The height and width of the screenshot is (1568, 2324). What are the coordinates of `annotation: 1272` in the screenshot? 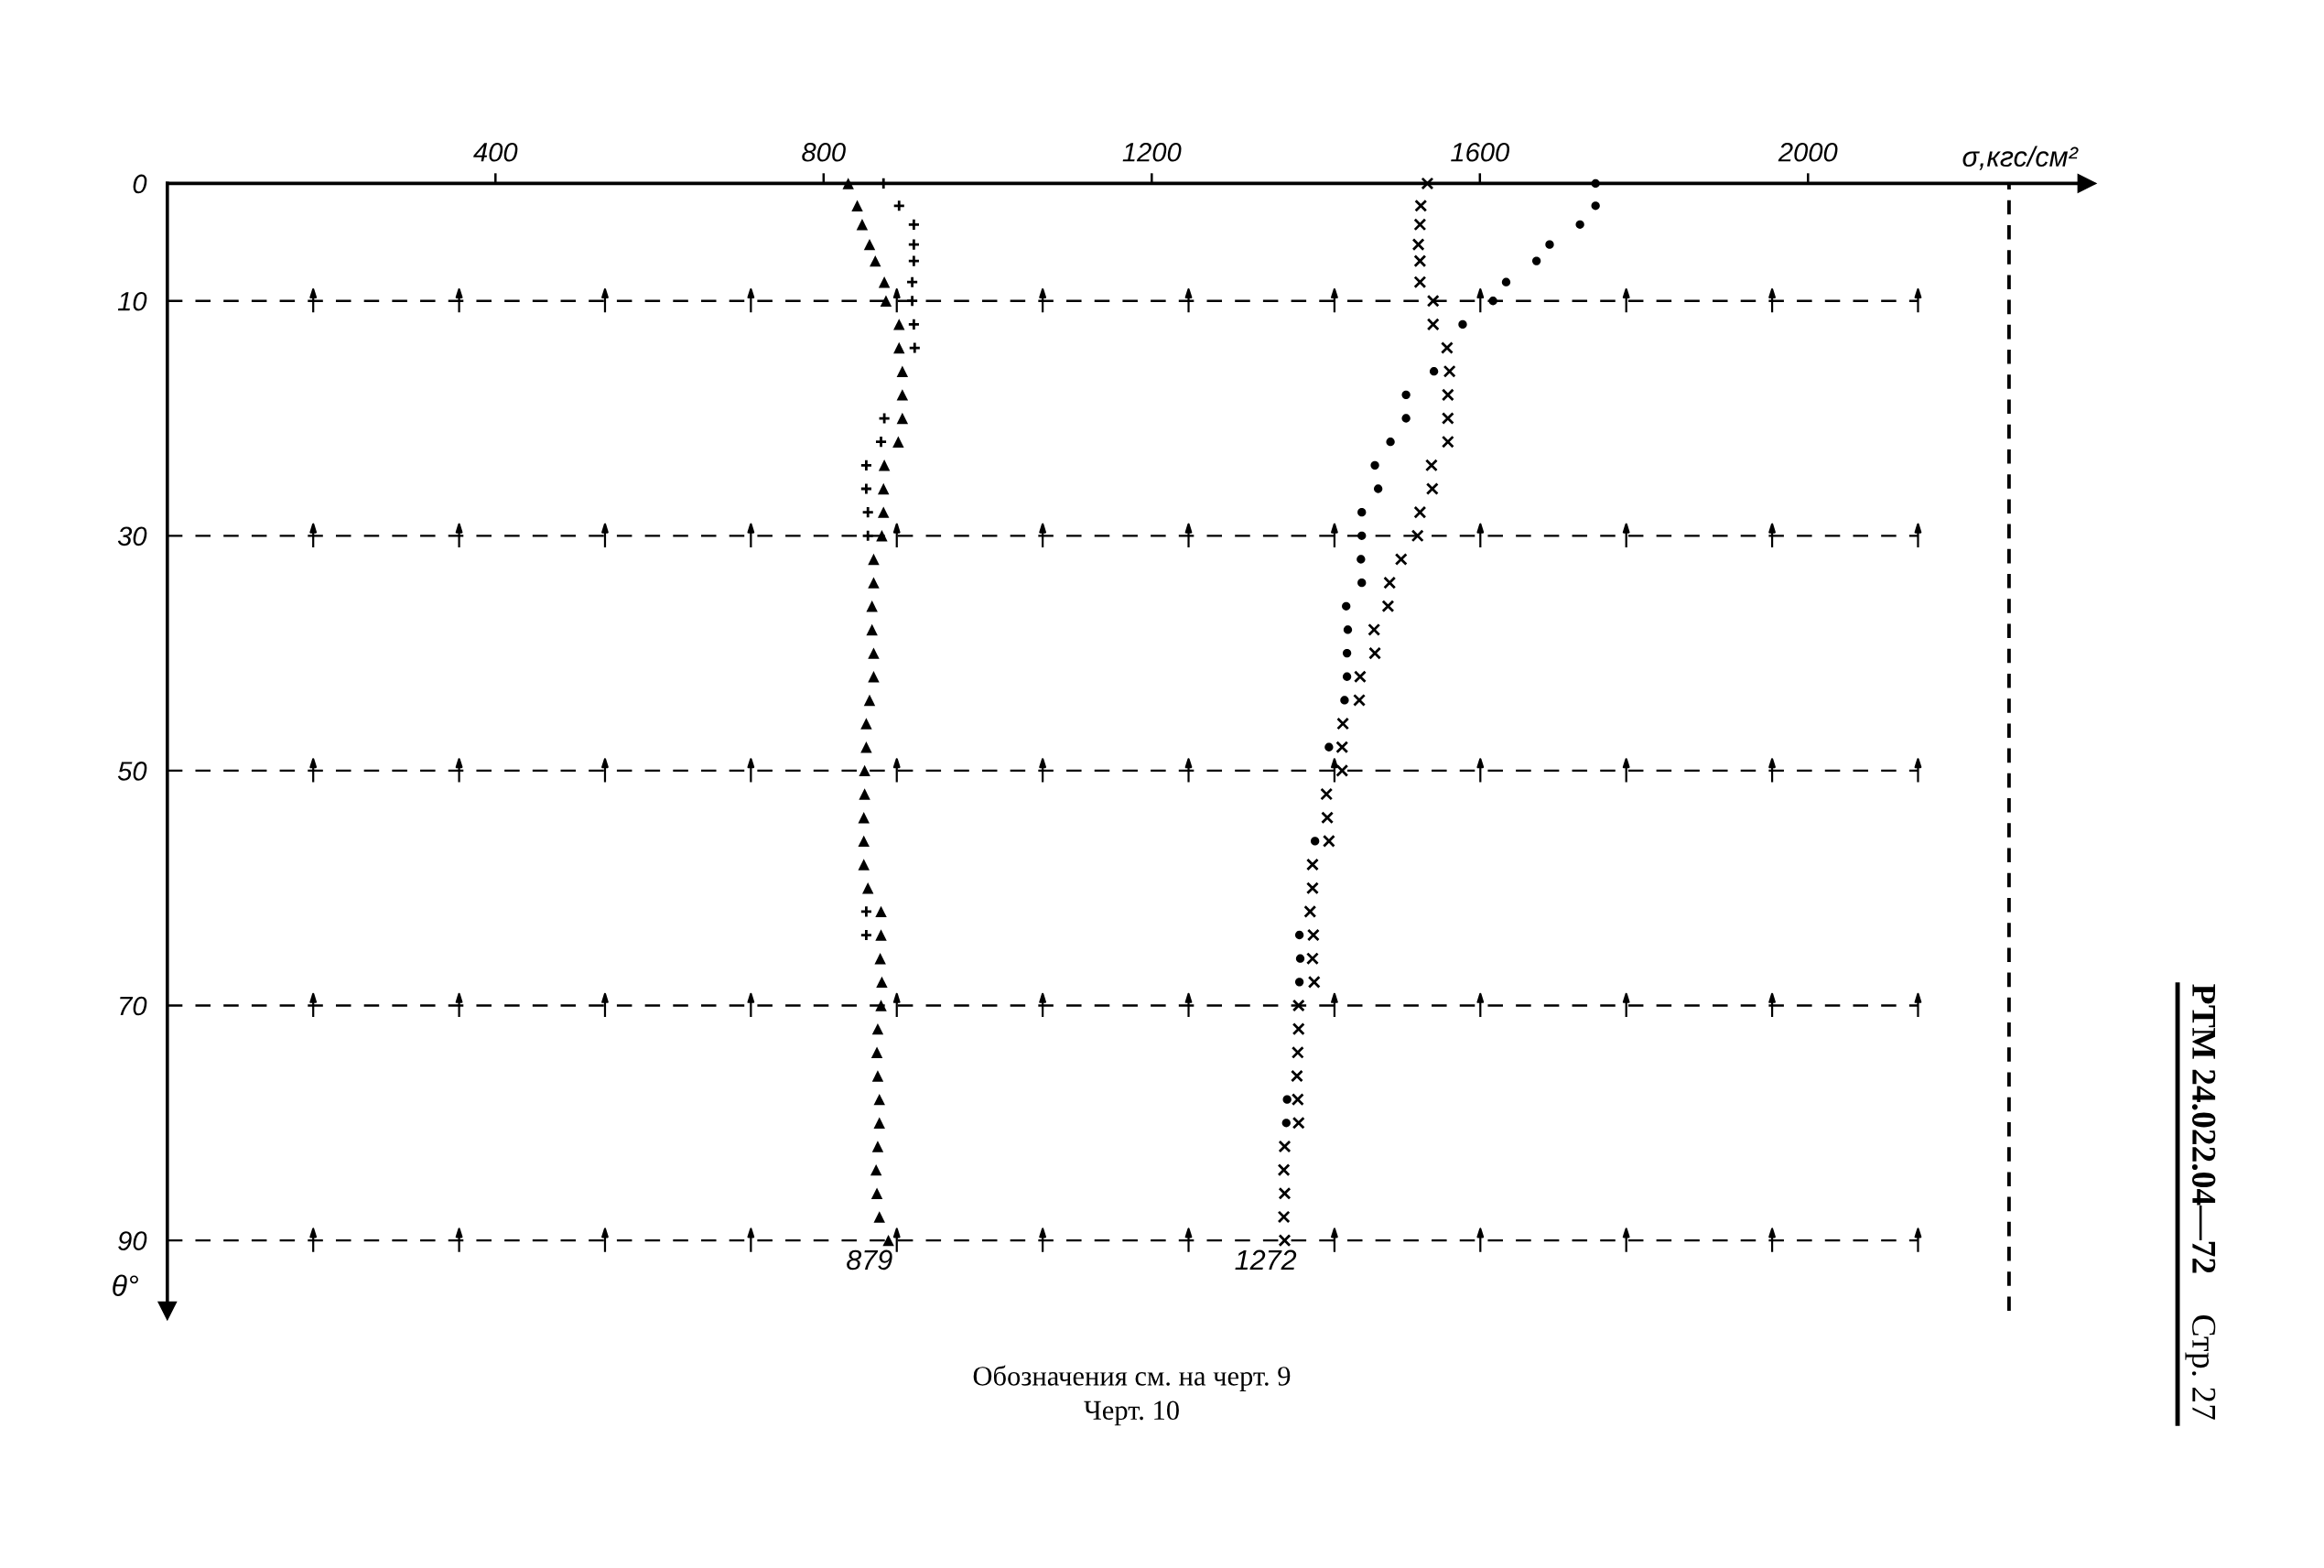 It's located at (1266, 1259).